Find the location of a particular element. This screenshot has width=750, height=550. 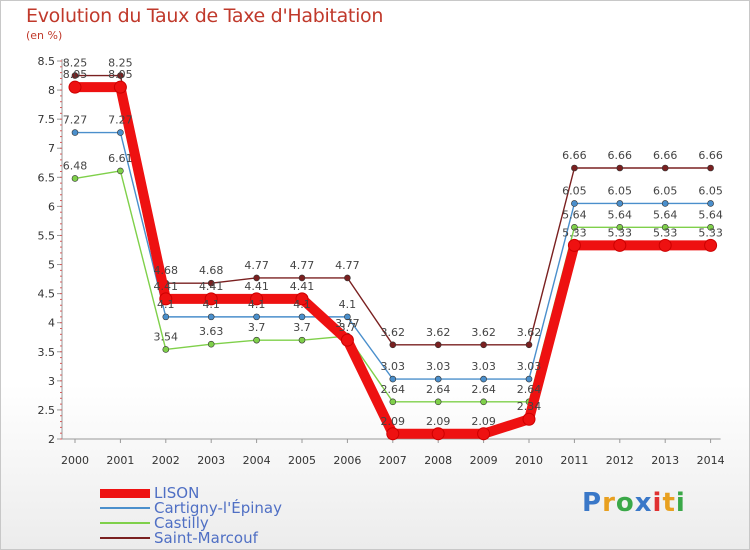

x-tick-label: 2013 is located at coordinates (665, 460).